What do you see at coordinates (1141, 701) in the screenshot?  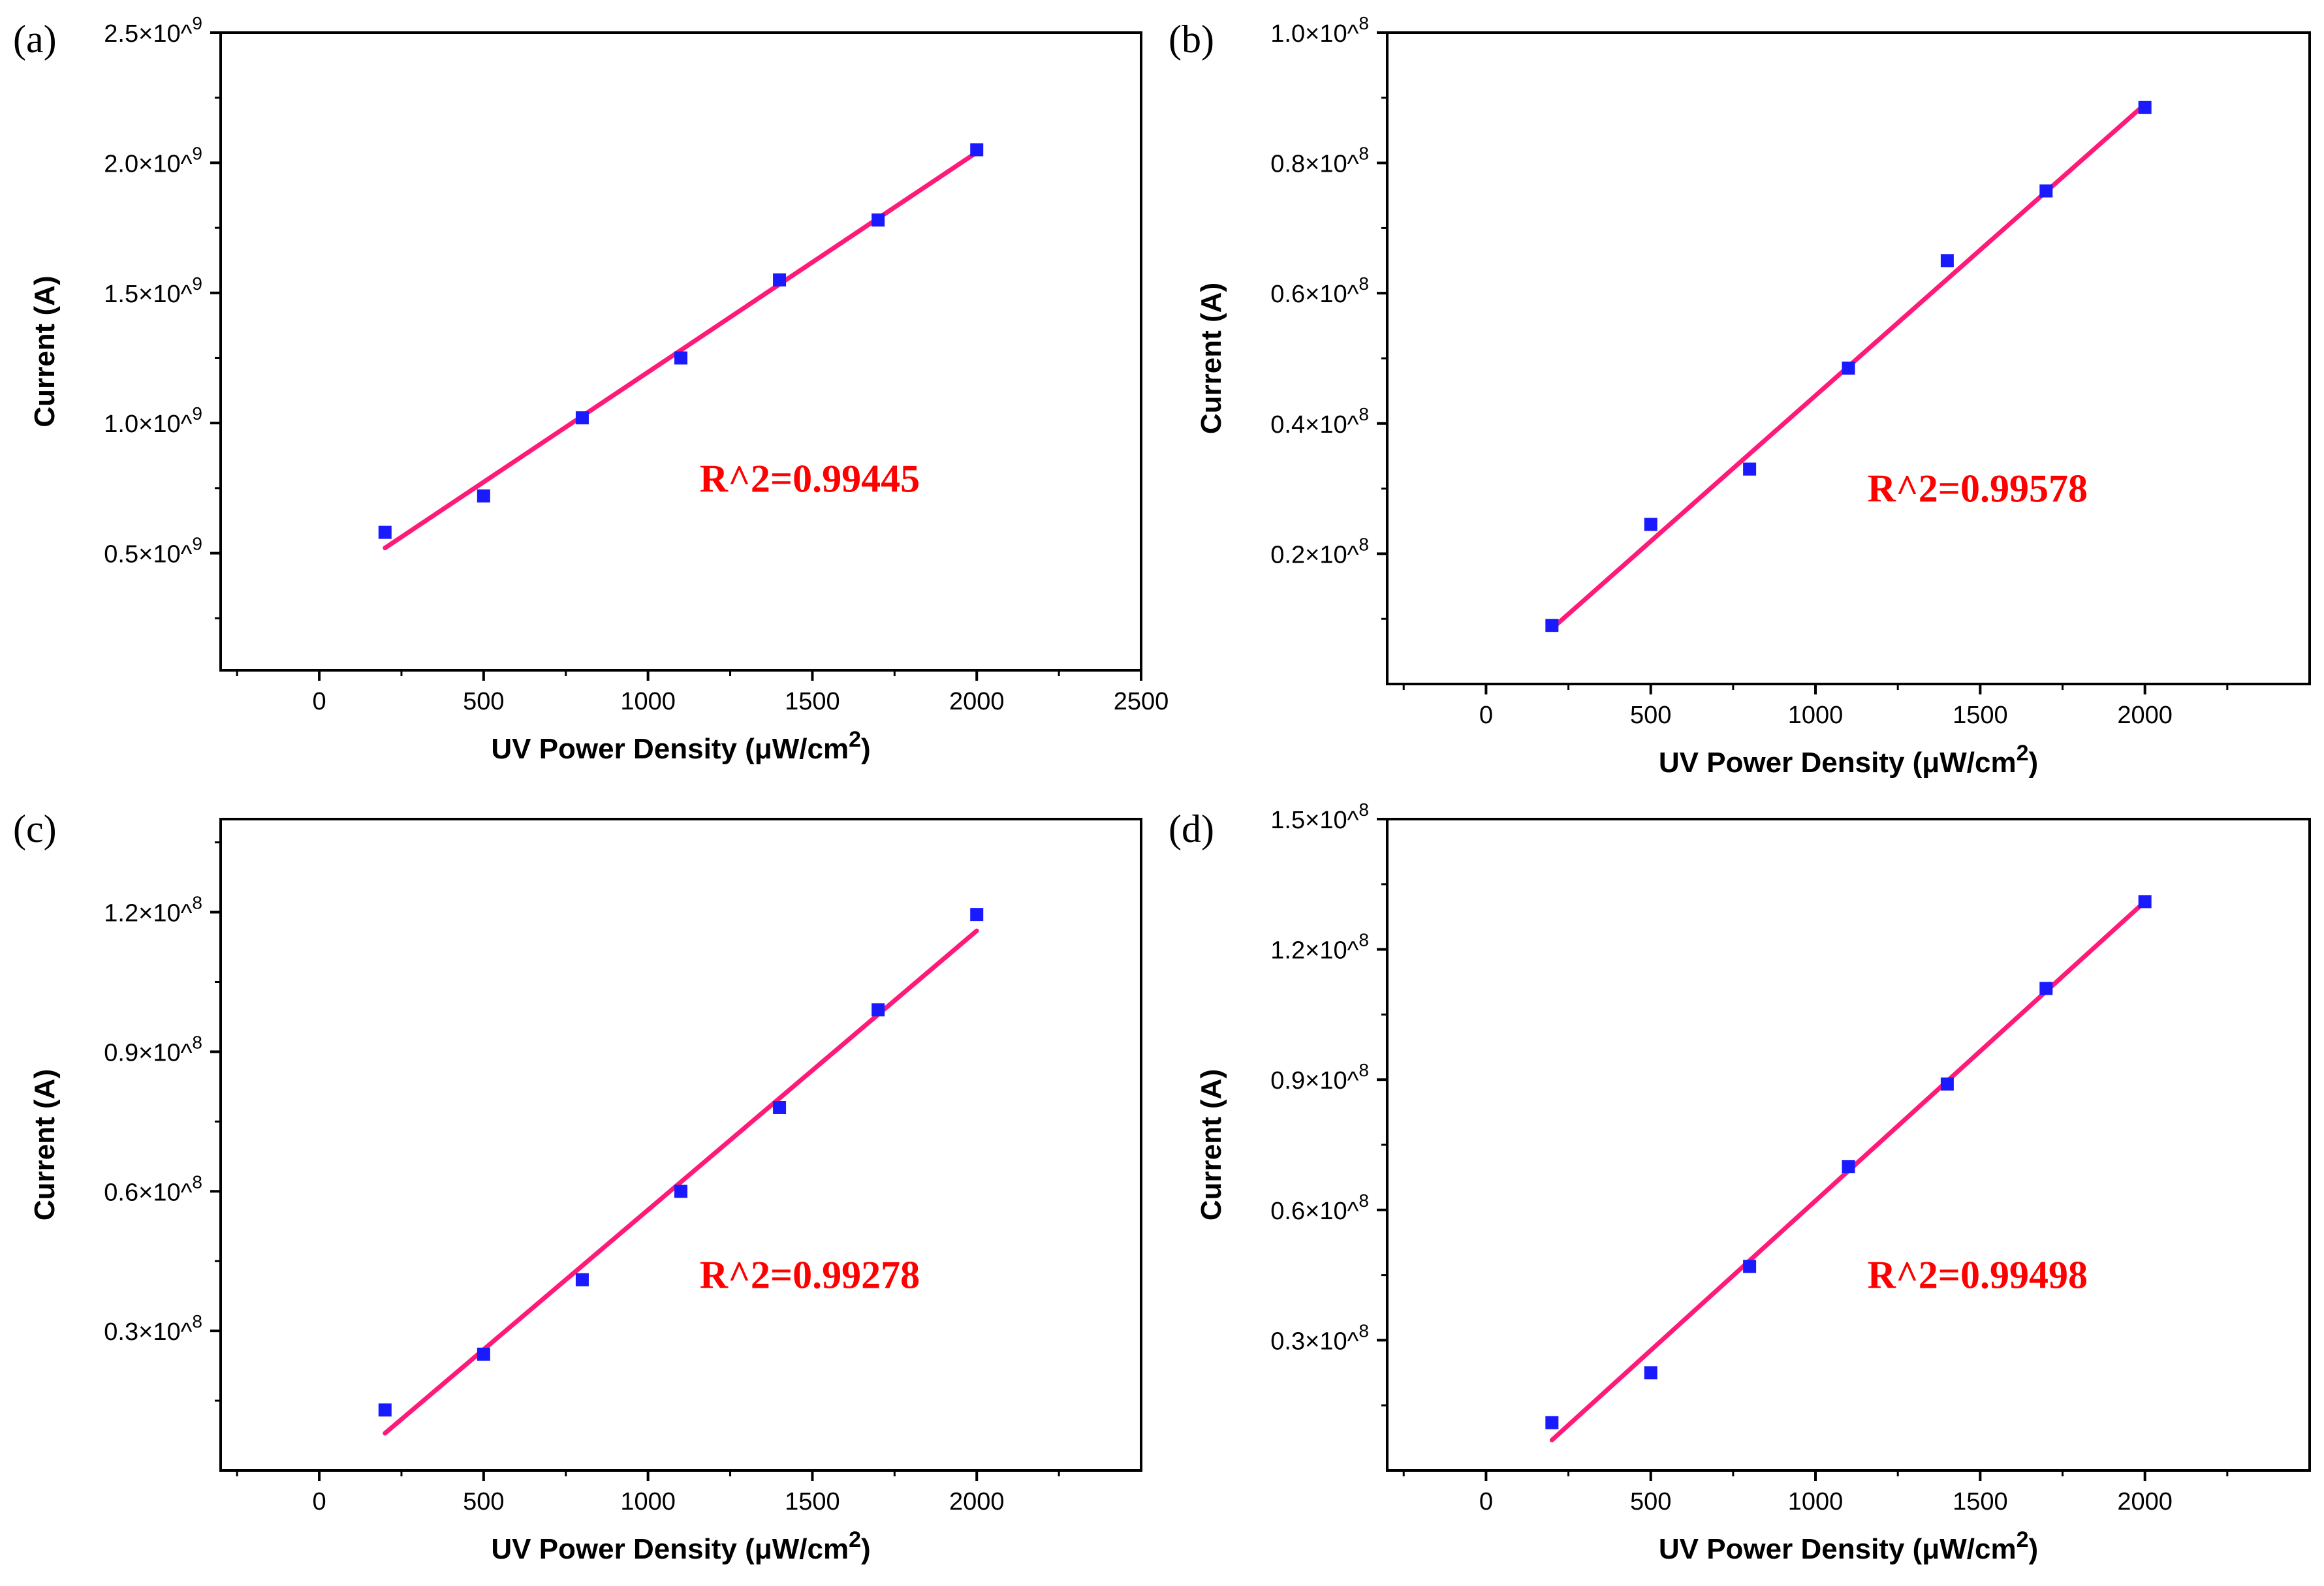 I see `x-tick-label: 2500` at bounding box center [1141, 701].